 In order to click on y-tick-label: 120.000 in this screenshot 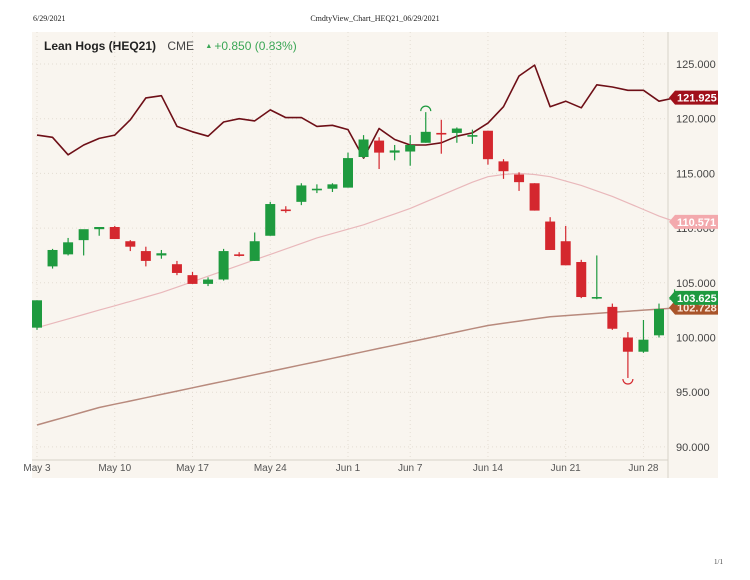, I will do `click(696, 120)`.